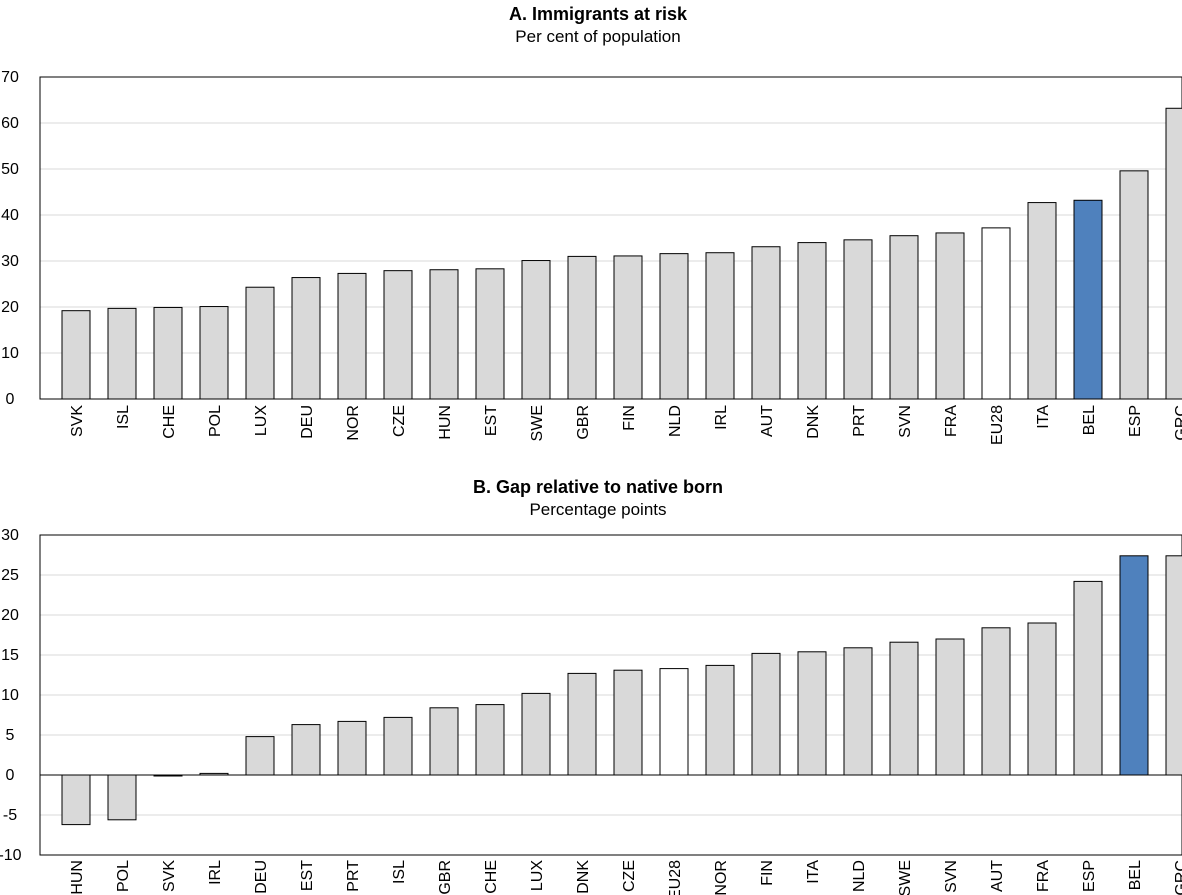 Image resolution: width=1182 pixels, height=895 pixels. I want to click on y-tick-label: 0, so click(10, 399).